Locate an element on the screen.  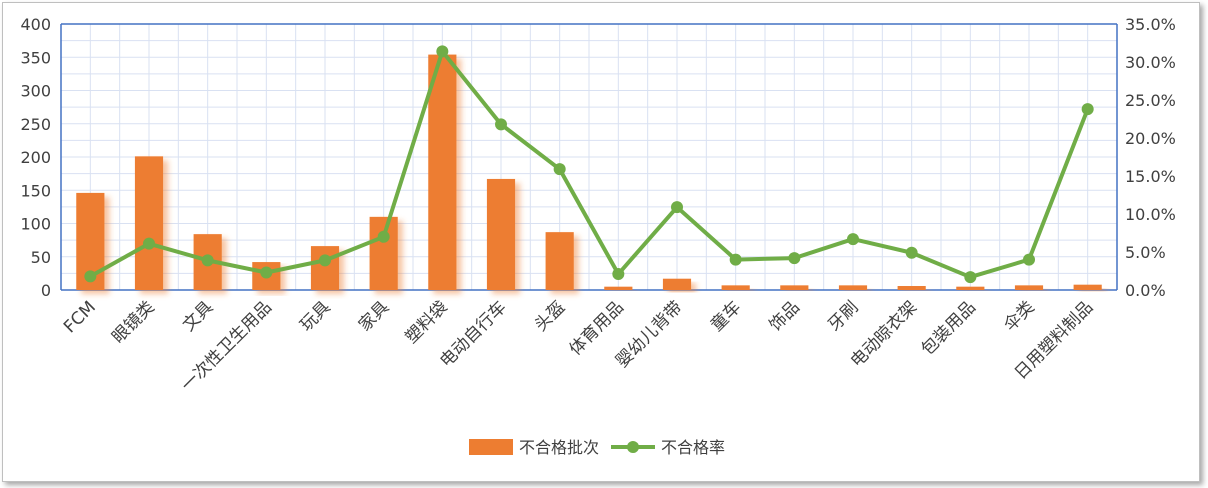
category-label: 玩具 is located at coordinates (315, 316).